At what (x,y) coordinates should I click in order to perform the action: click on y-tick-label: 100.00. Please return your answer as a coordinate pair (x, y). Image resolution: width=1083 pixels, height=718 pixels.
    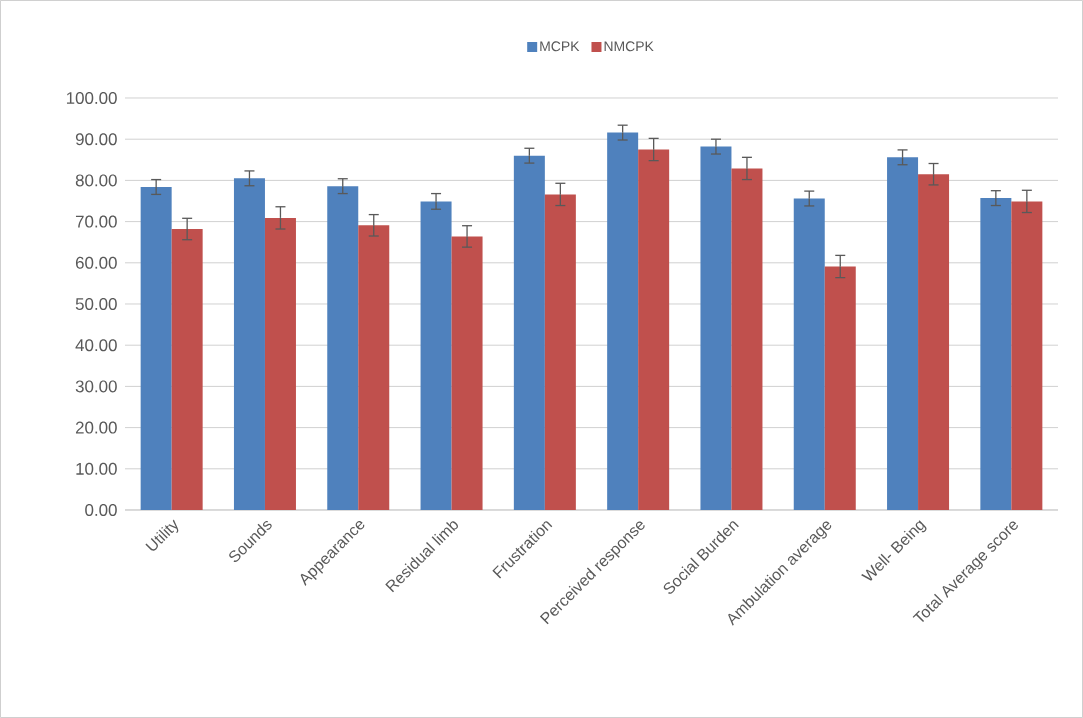
    Looking at the image, I should click on (91, 98).